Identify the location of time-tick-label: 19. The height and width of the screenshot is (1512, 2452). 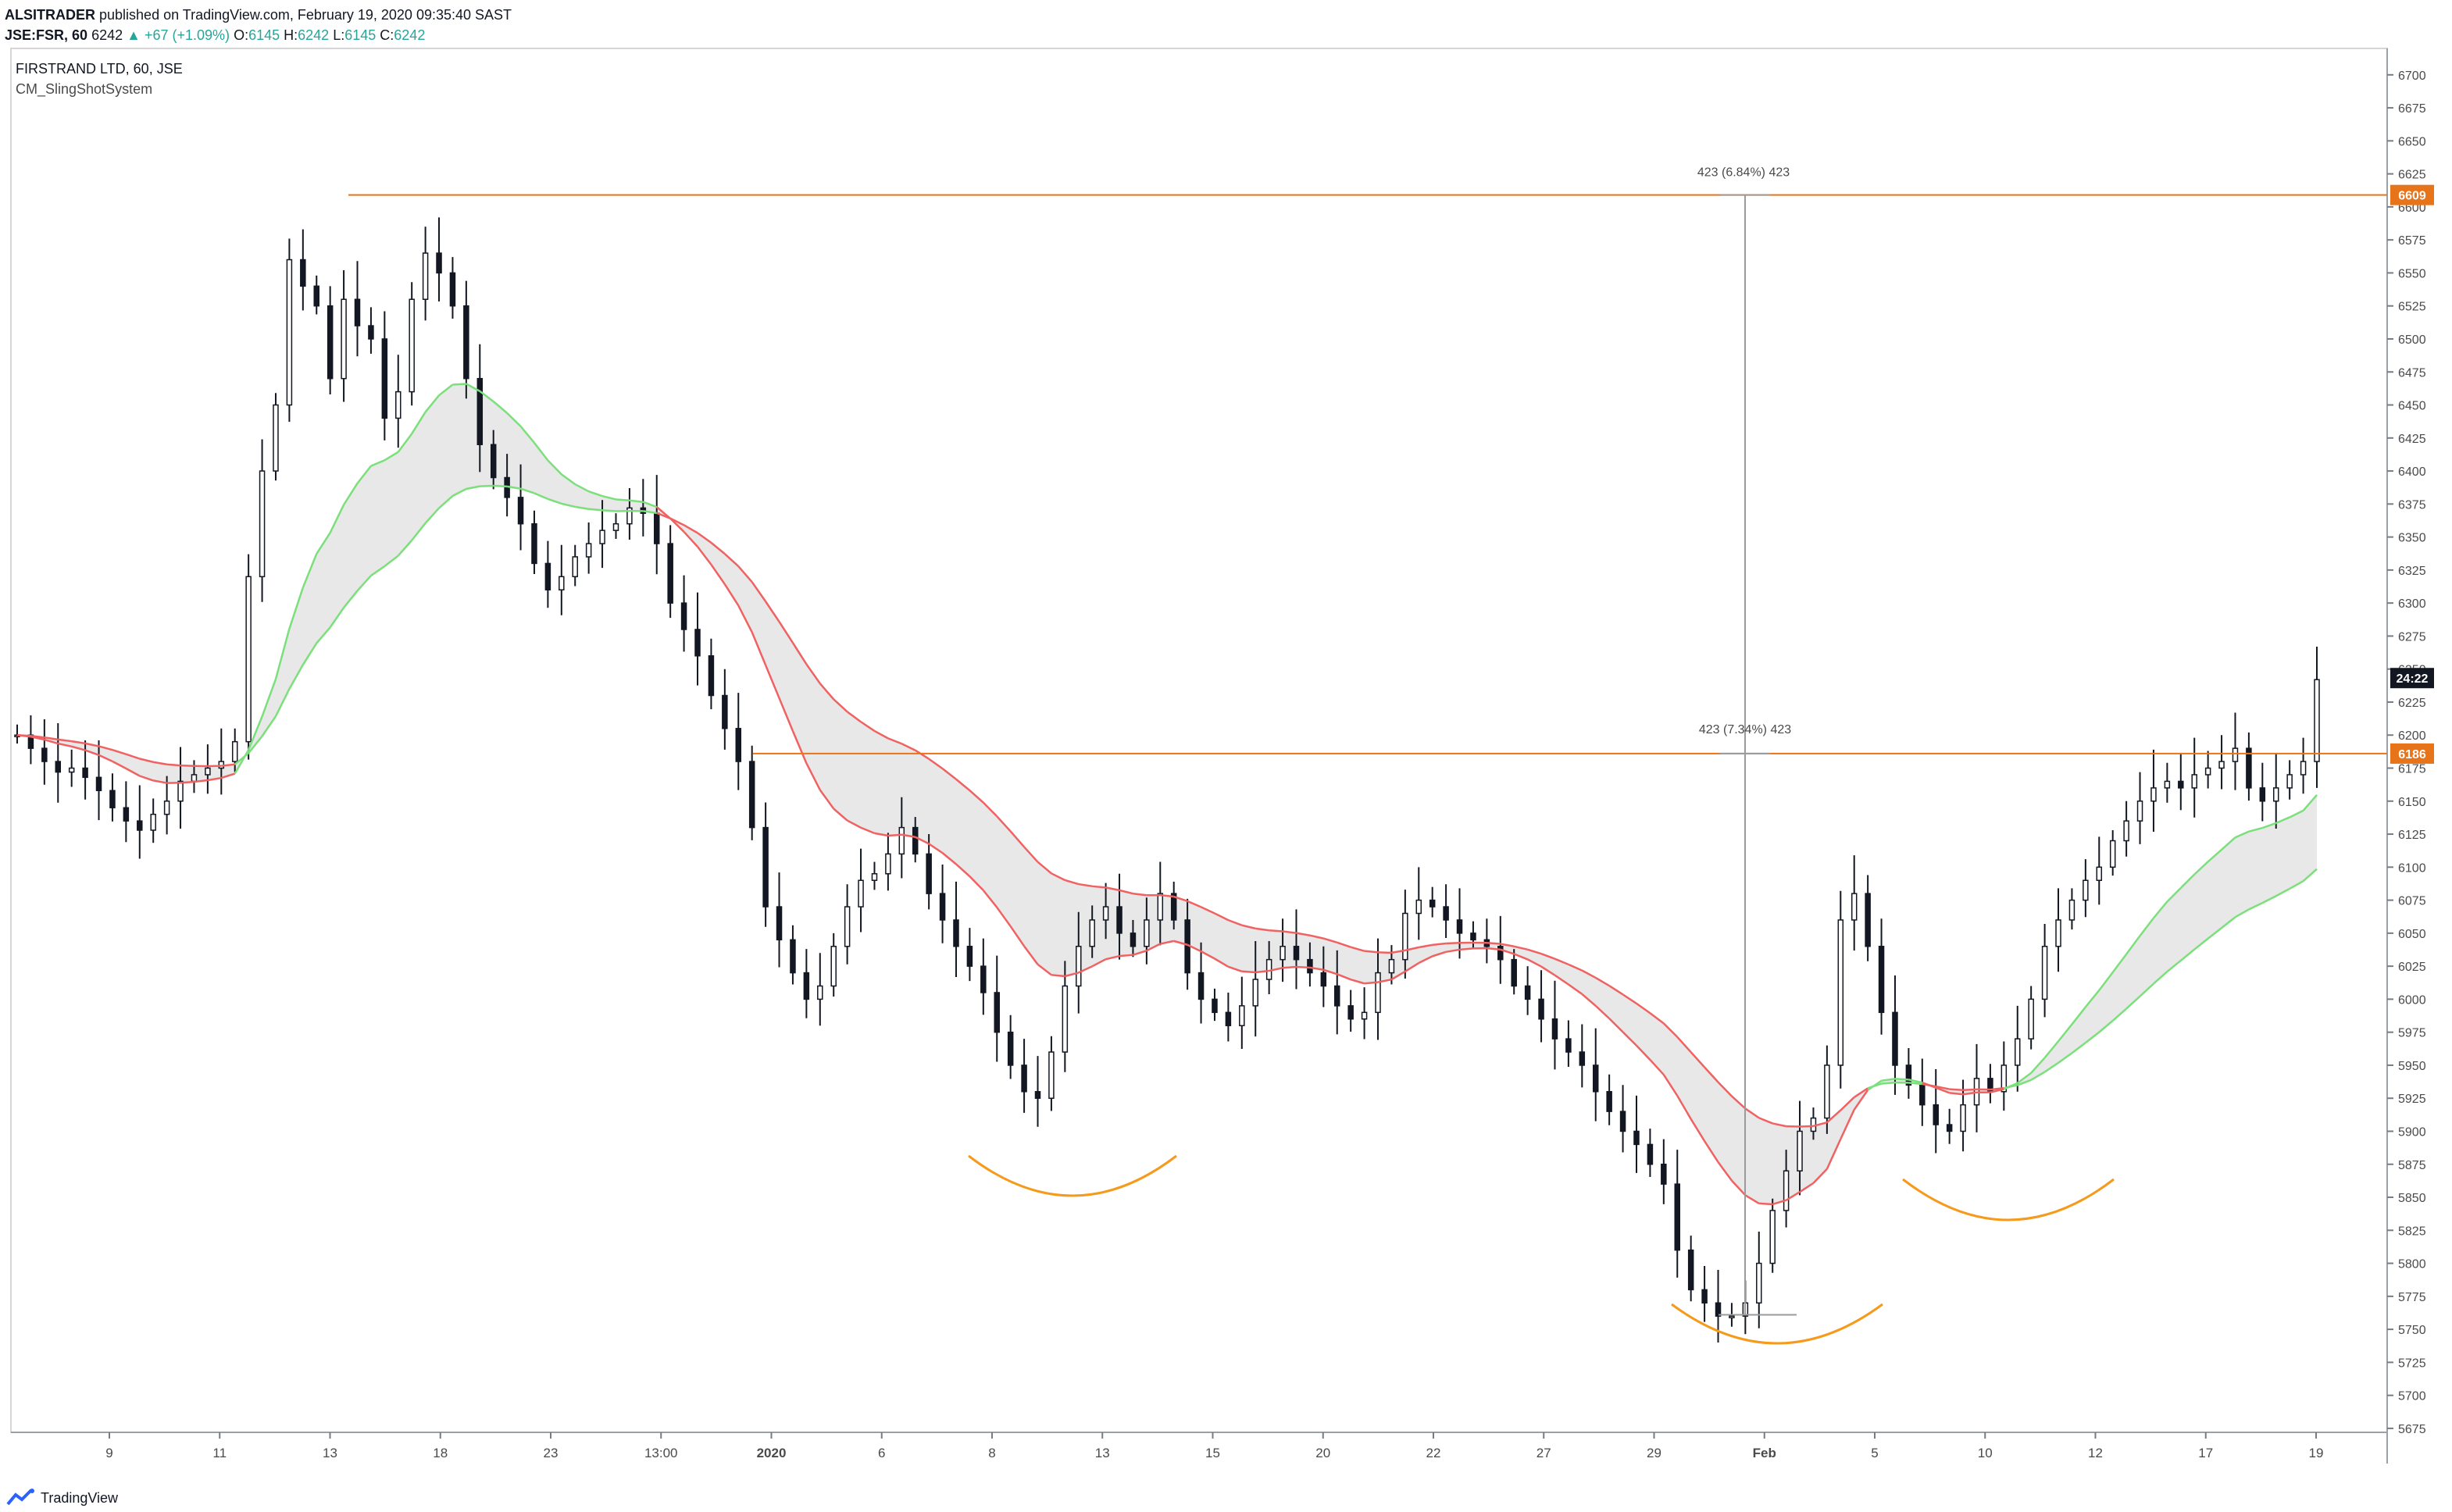
(2316, 1453).